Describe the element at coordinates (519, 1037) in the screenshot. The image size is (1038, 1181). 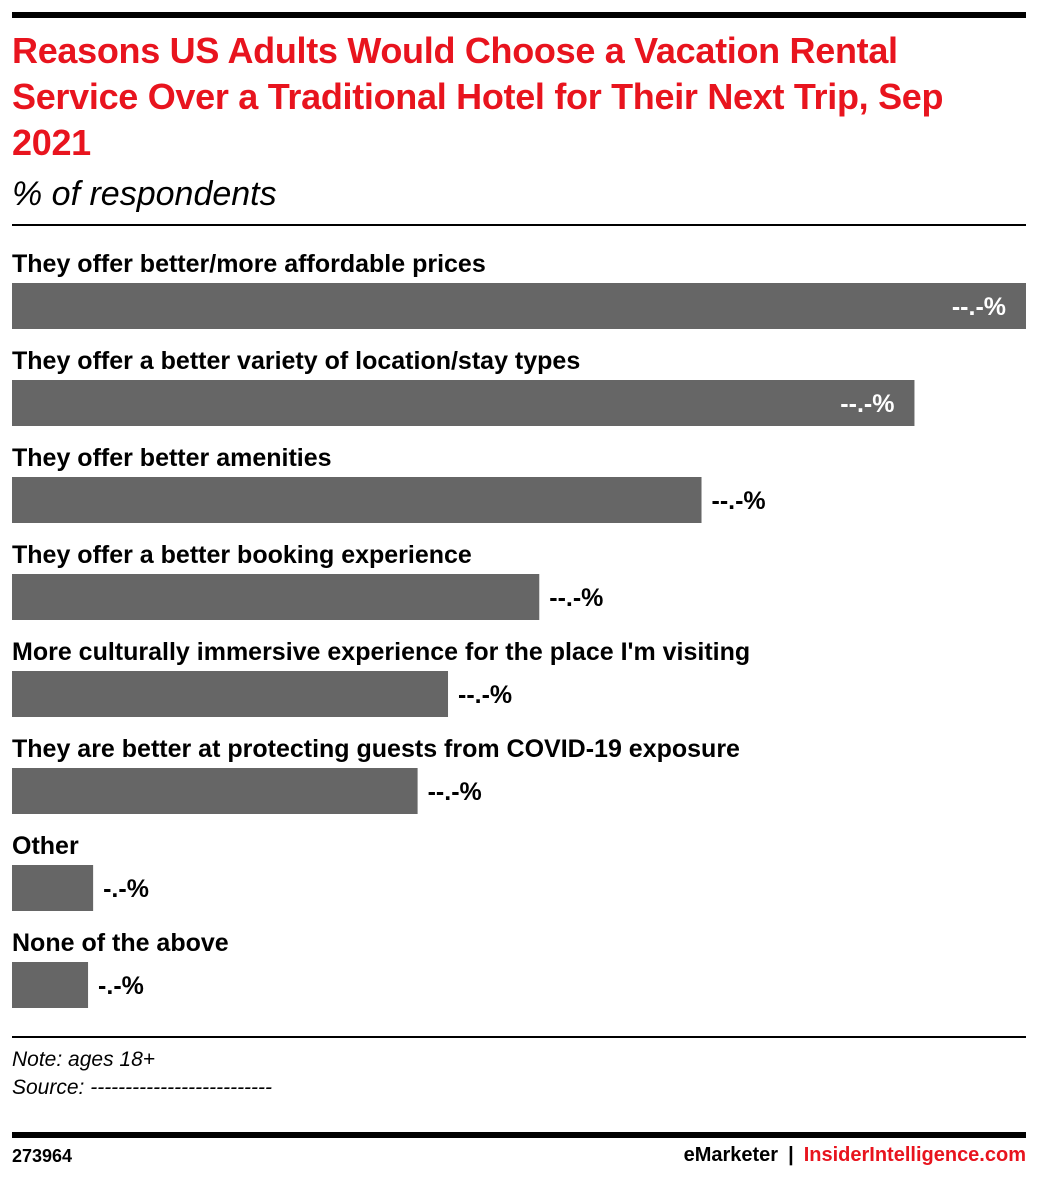
I see `footer-top-rule` at that location.